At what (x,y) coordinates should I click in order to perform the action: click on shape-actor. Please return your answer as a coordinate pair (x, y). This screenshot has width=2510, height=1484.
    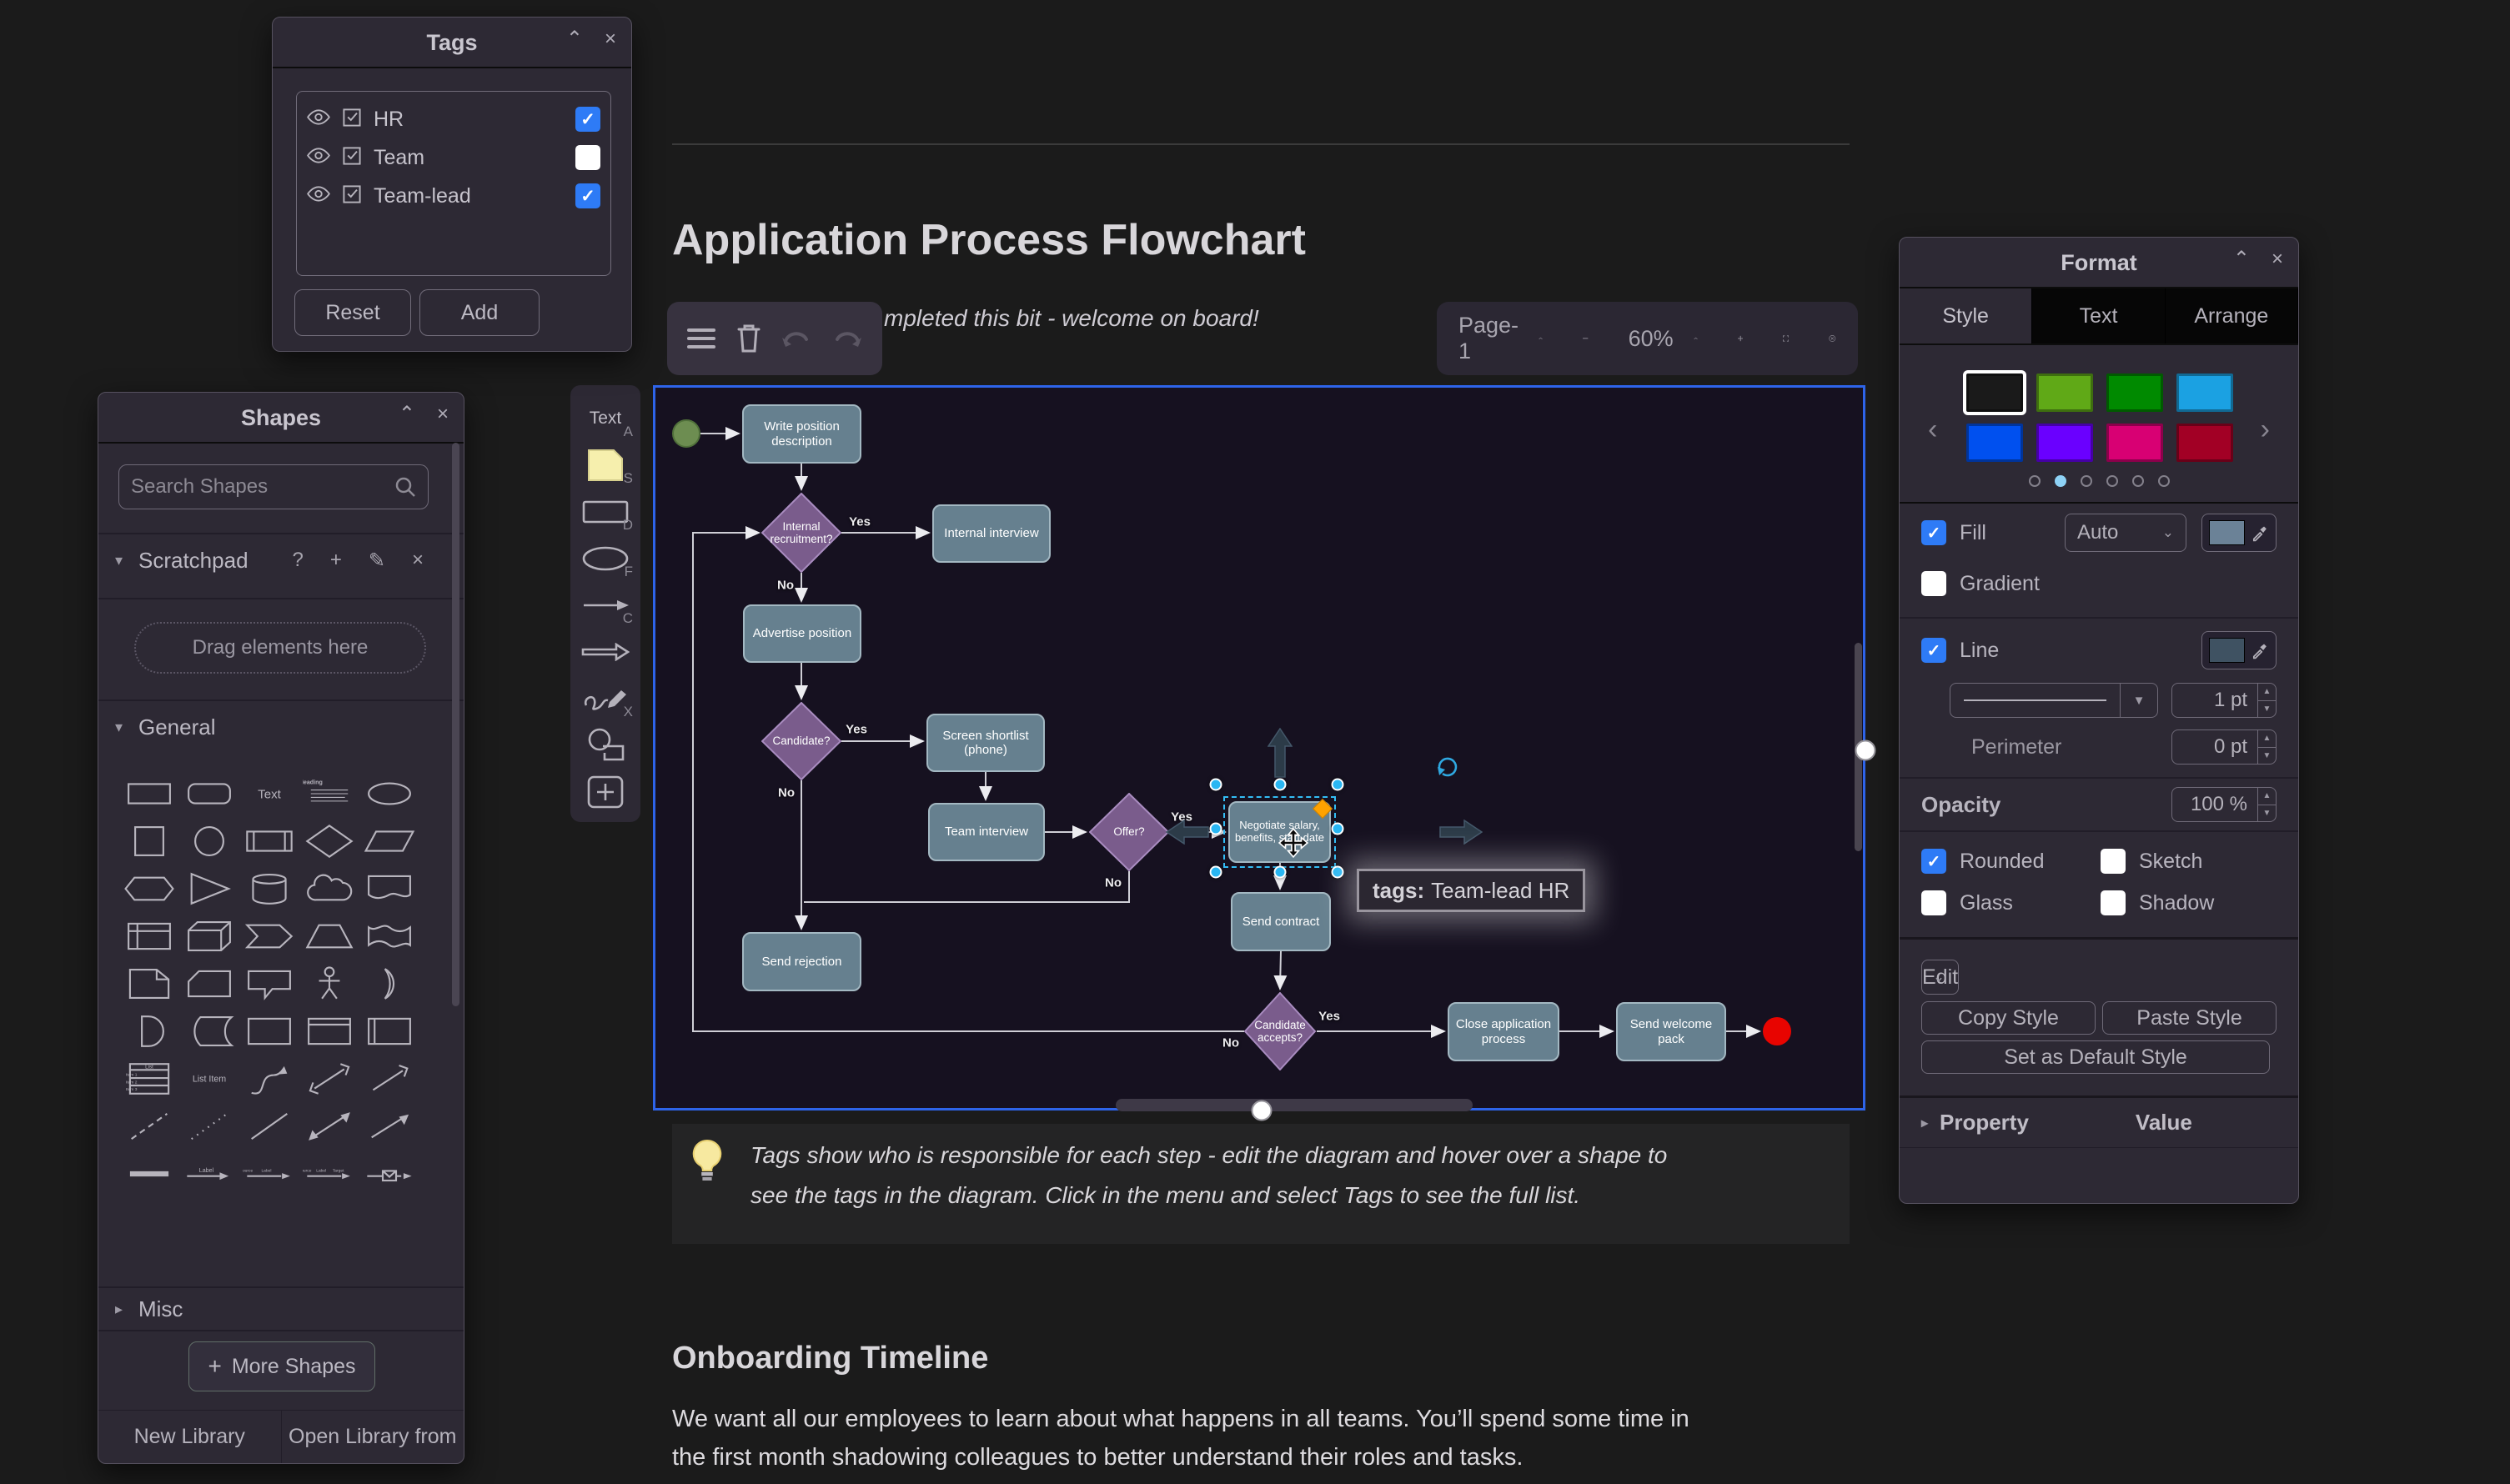
    Looking at the image, I should click on (329, 983).